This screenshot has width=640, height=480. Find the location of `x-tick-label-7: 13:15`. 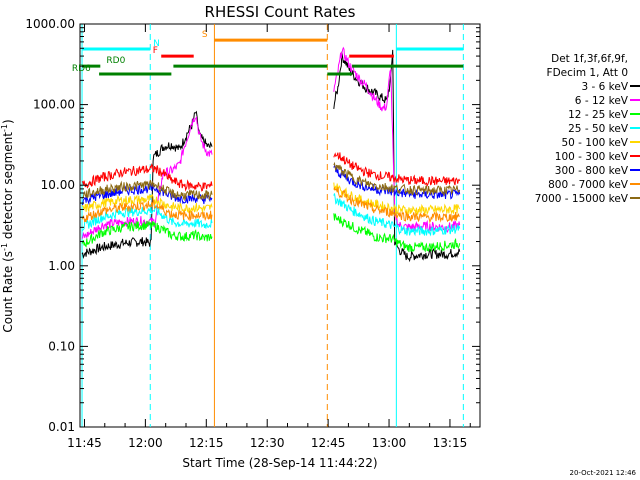

x-tick-label-7: 13:15 is located at coordinates (450, 443).